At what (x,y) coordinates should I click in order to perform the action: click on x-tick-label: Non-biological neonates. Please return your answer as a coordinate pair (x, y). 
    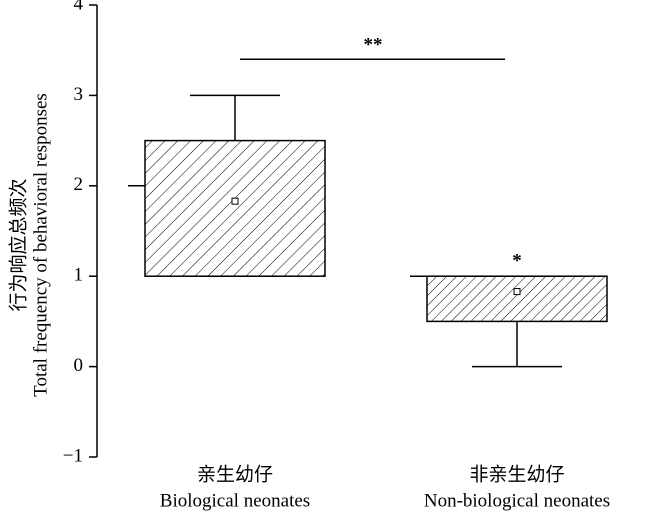
    Looking at the image, I should click on (517, 500).